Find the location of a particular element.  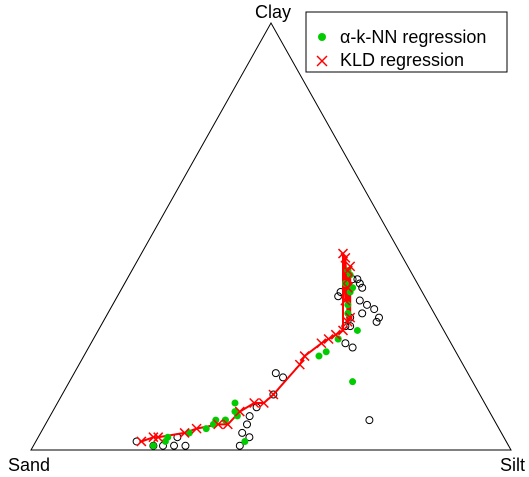

legend-kld-marker is located at coordinates (322, 61).